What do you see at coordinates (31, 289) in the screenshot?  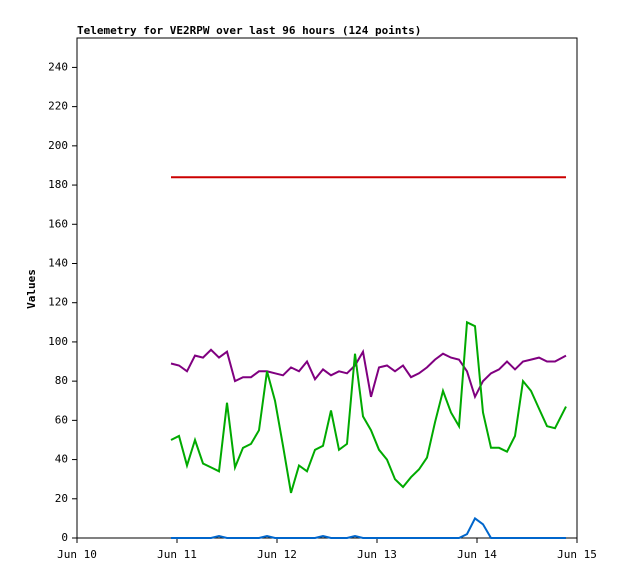 I see `y-axis-label: Values` at bounding box center [31, 289].